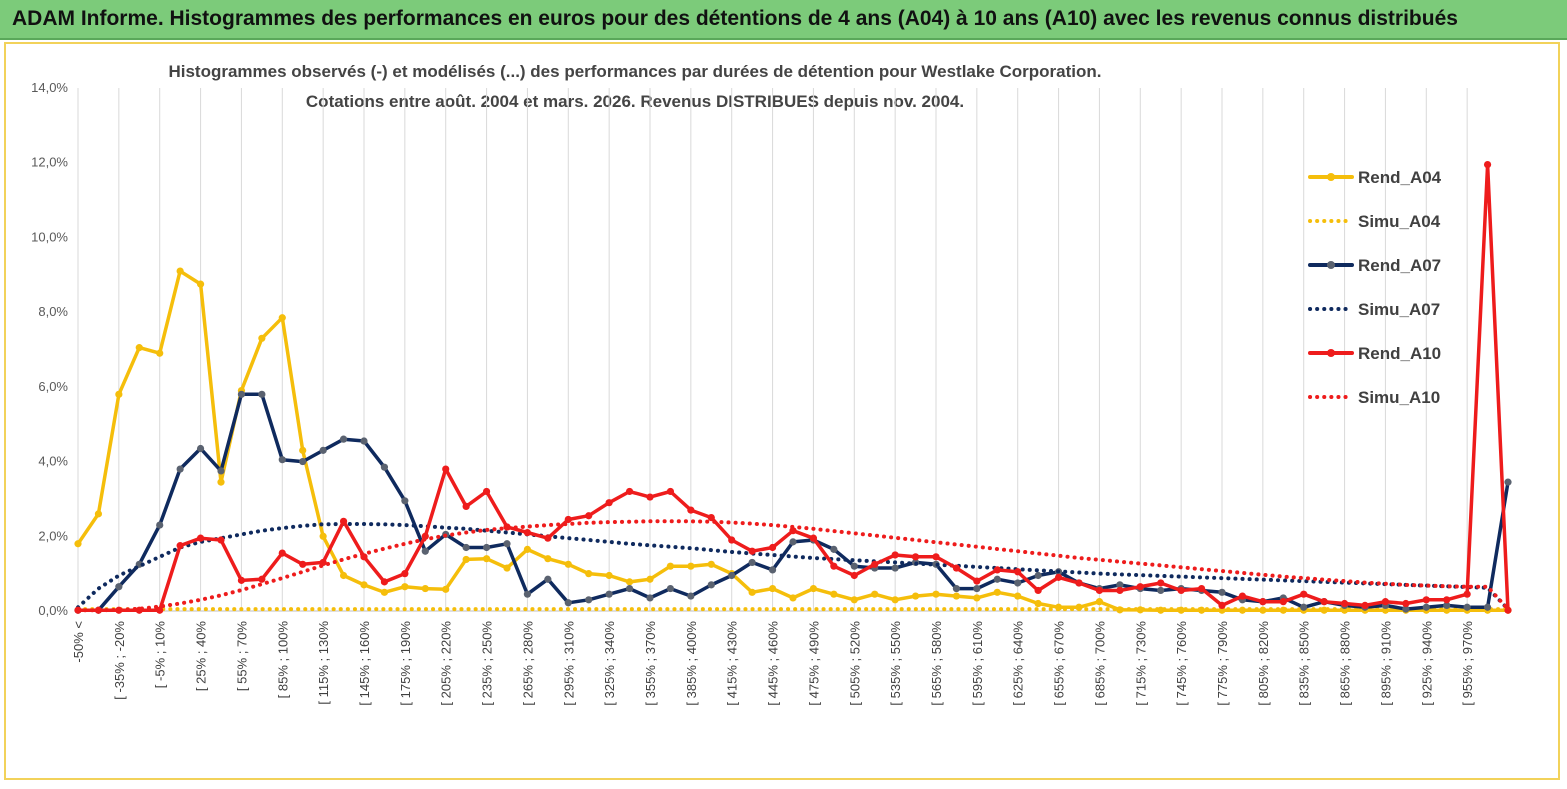 Image resolution: width=1567 pixels, height=789 pixels. Describe the element at coordinates (49, 349) in the screenshot. I see `y-axis: 0,0% 2,0% 4,0% 6,0% 8,0% 10,0% 12,0% 14,0%` at that location.